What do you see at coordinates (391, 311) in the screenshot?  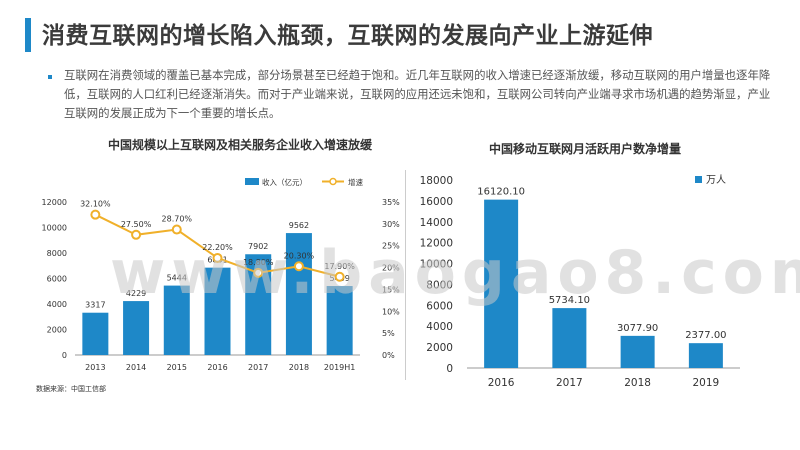 I see `y2-tick-label: 10%` at bounding box center [391, 311].